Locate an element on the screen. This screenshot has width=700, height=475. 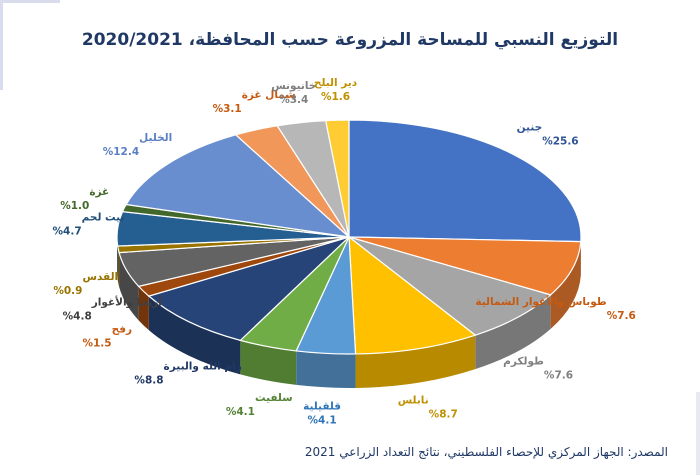
slice-label-name-10: بيت لحم is located at coordinates (103, 218).